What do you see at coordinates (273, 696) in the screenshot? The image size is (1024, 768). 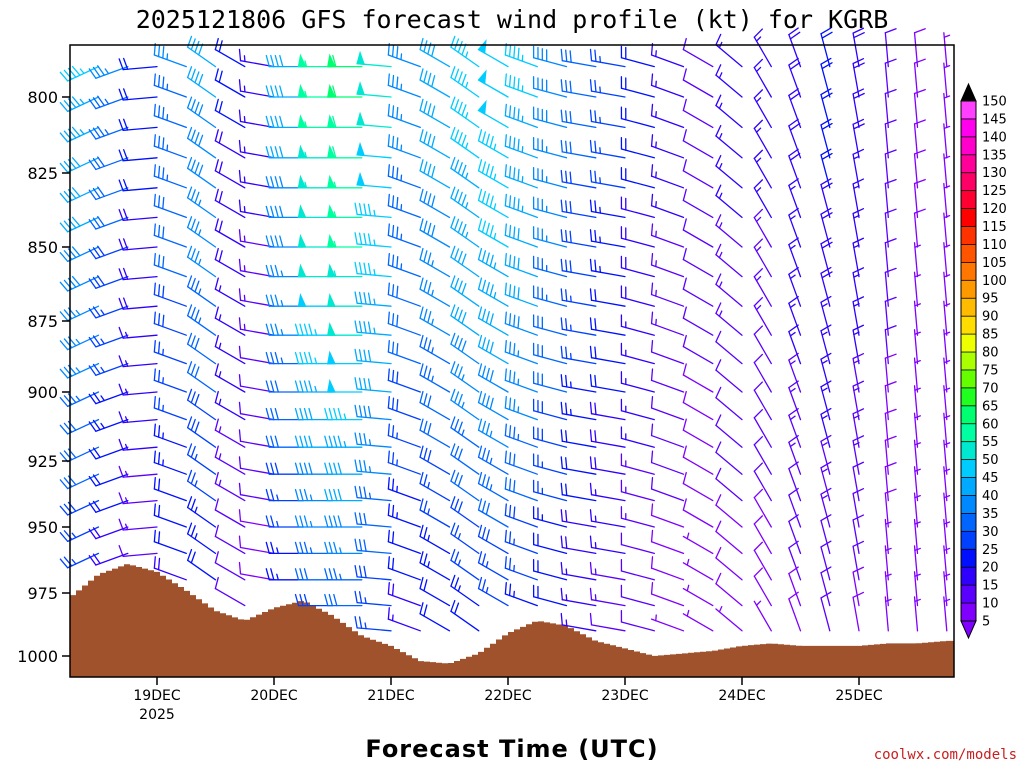 I see `x-tick-label: 20DEC` at bounding box center [273, 696].